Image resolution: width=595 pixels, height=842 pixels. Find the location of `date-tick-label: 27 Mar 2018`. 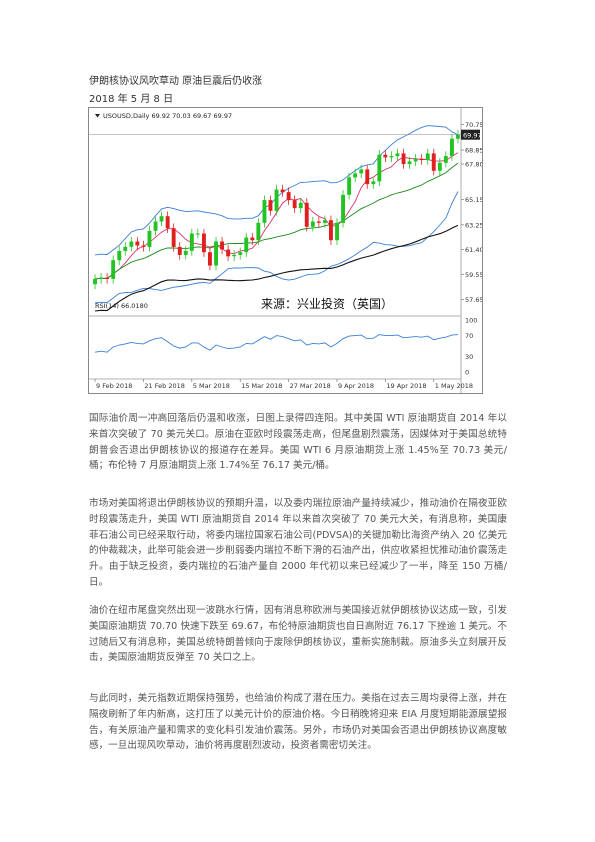

date-tick-label: 27 Mar 2018 is located at coordinates (310, 386).